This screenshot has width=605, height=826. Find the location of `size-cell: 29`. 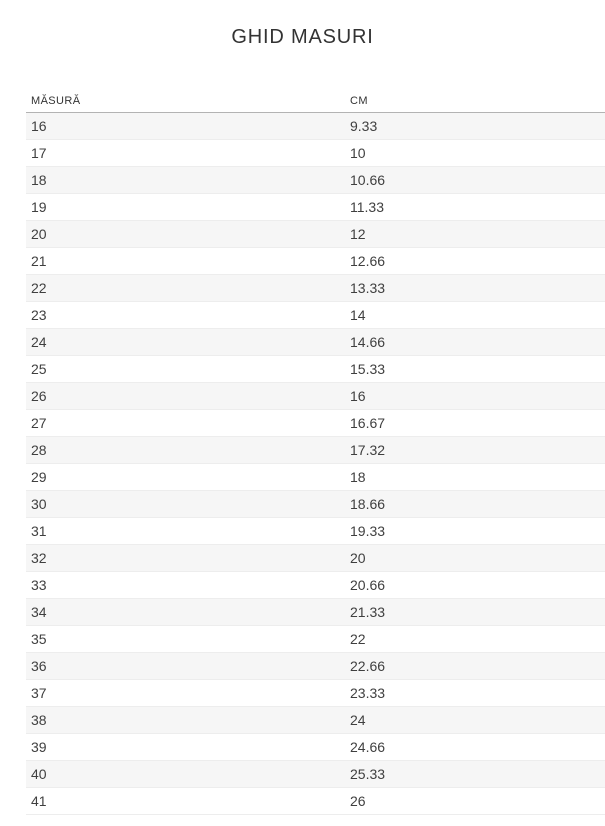

size-cell: 29 is located at coordinates (185, 477).